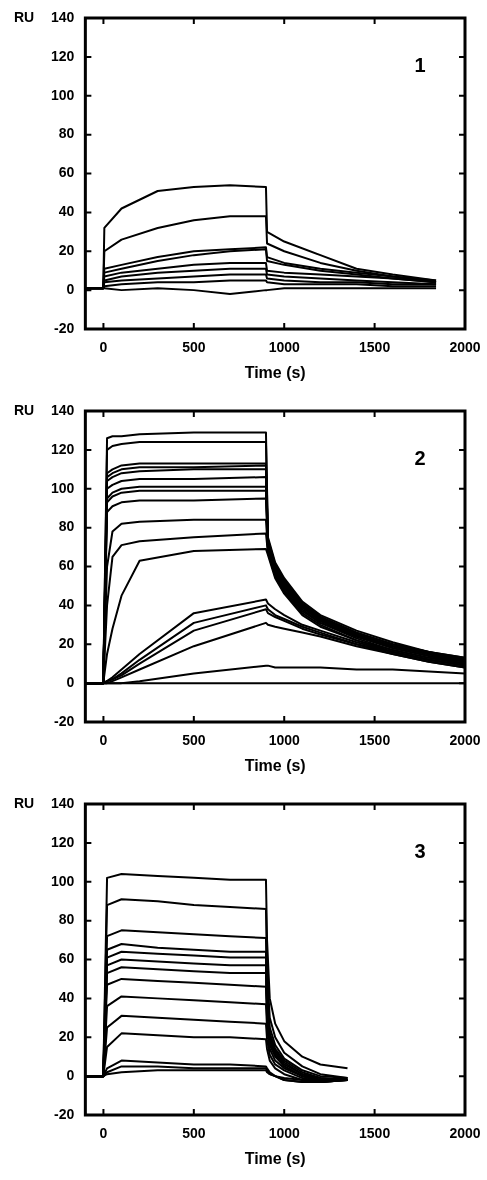  Describe the element at coordinates (420, 64) in the screenshot. I see `annotation: 1` at that location.